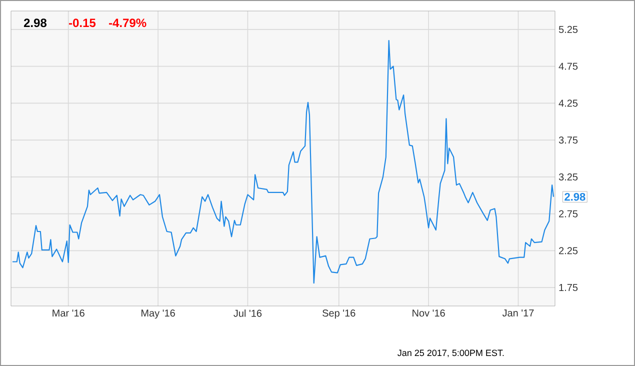 This screenshot has width=635, height=366. Describe the element at coordinates (127, 23) in the screenshot. I see `annotation: -4.79%` at that location.